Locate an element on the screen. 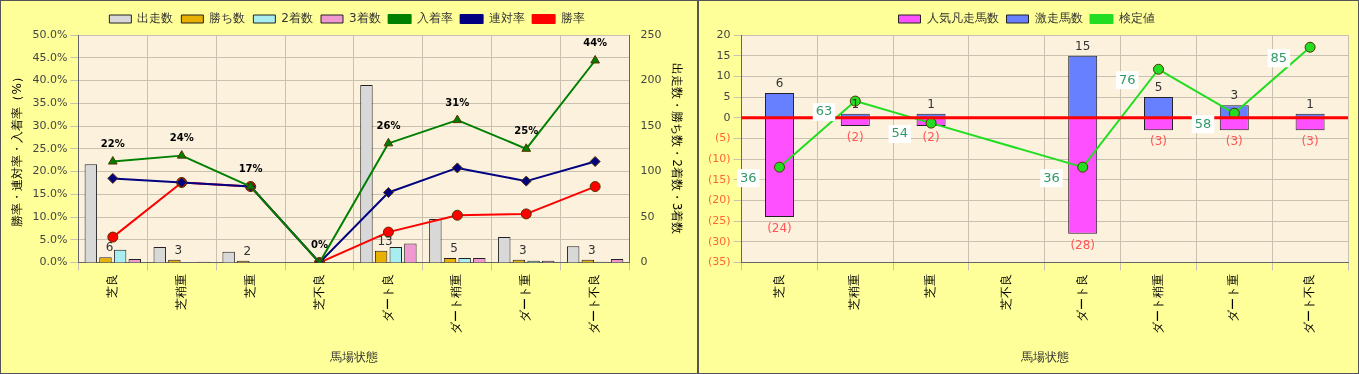 The height and width of the screenshot is (374, 1359). data-label: 25% is located at coordinates (526, 131).